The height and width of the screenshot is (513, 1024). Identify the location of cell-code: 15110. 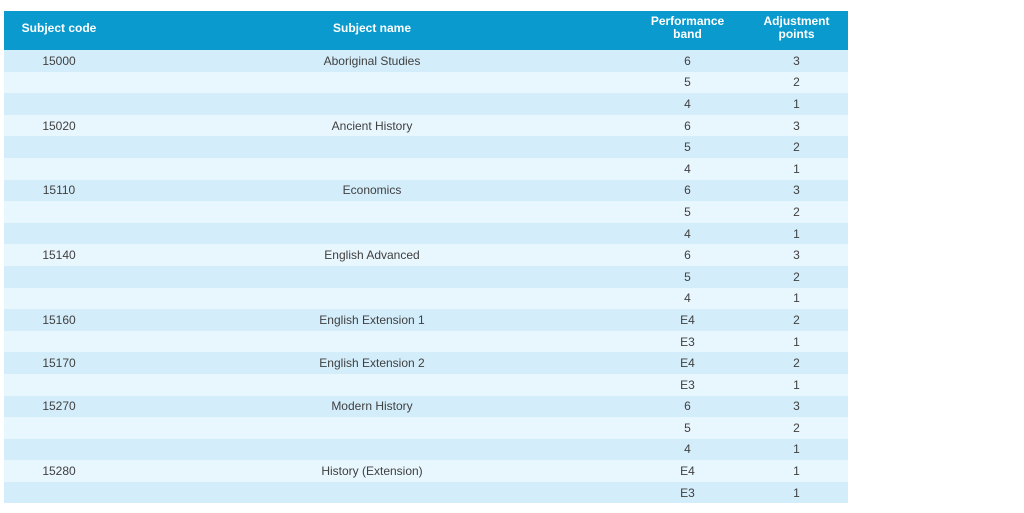
(59, 190).